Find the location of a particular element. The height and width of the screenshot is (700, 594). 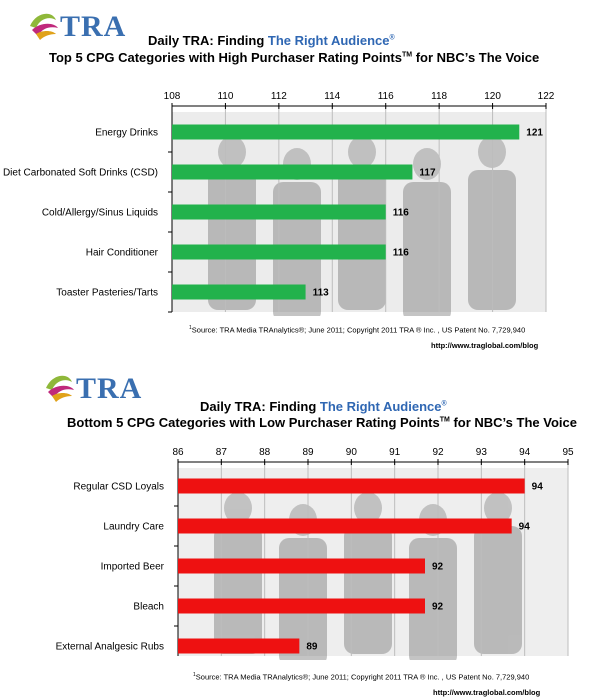

tick-label: 90 is located at coordinates (352, 452).